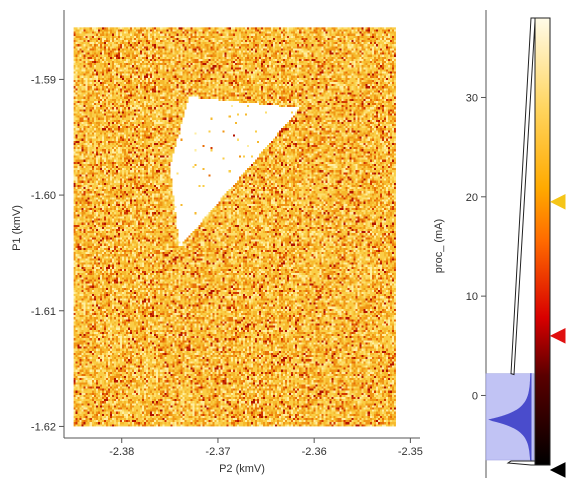 Image resolution: width=574 pixels, height=487 pixels. I want to click on histogram-curve, so click(510, 417).